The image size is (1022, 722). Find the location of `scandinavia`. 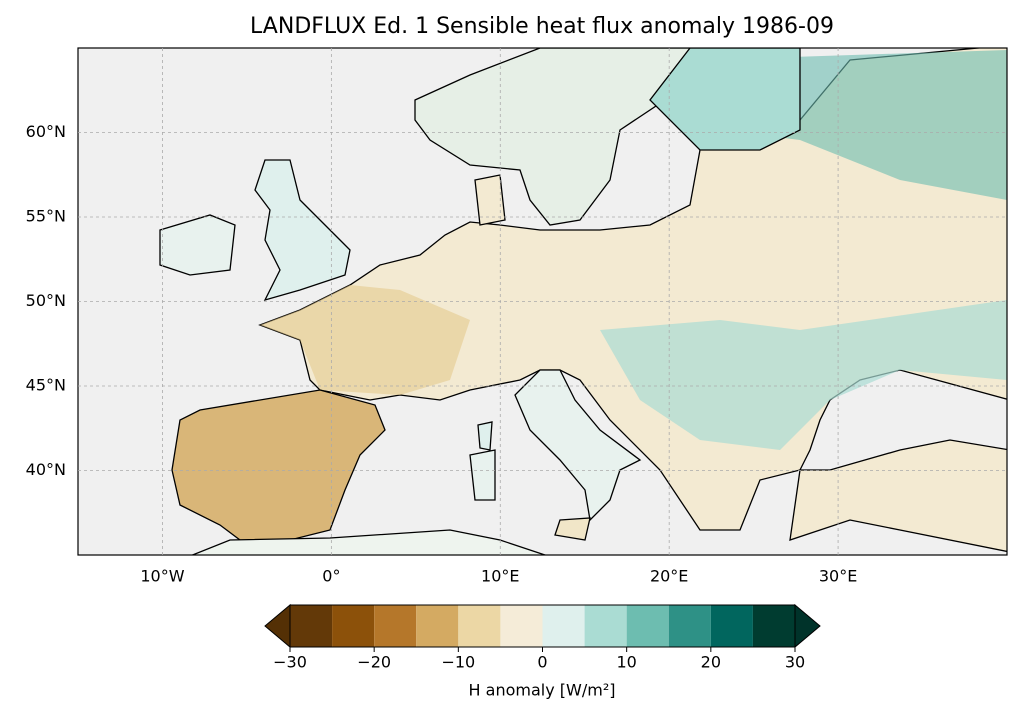

scandinavia is located at coordinates (557, 137).